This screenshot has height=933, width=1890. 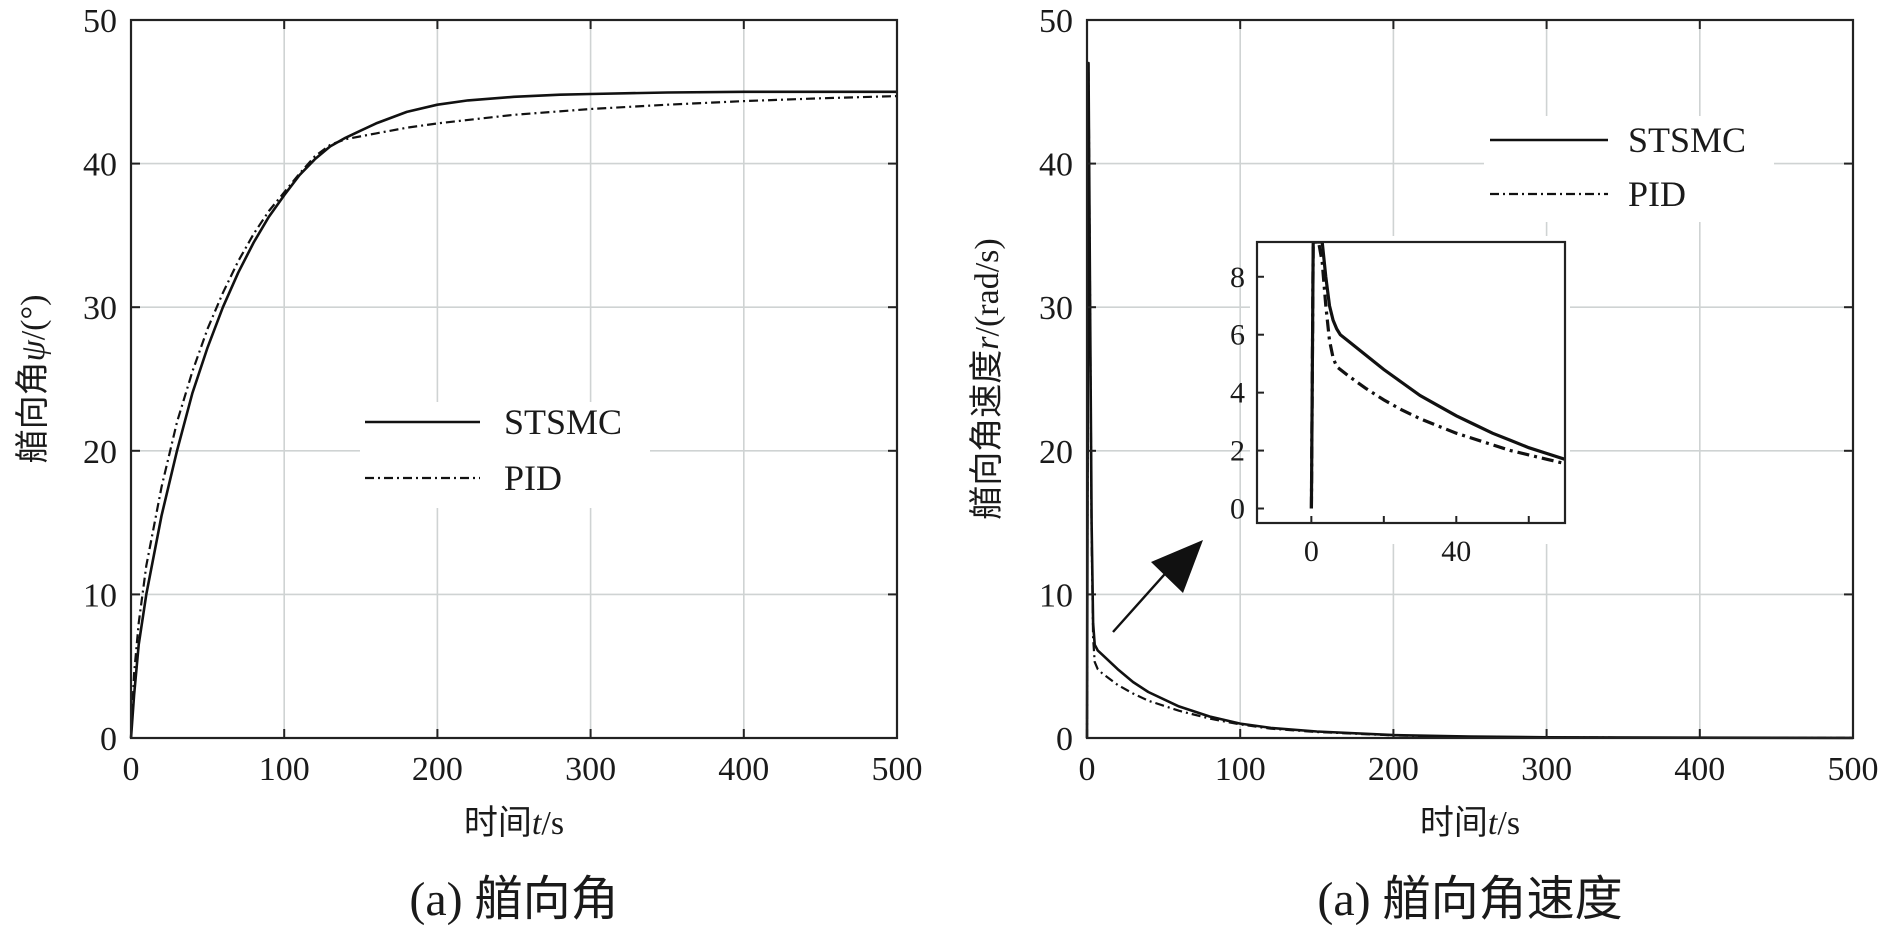 I want to click on heading-ylabel: 艏向角ψ/(°), so click(x=33, y=379).